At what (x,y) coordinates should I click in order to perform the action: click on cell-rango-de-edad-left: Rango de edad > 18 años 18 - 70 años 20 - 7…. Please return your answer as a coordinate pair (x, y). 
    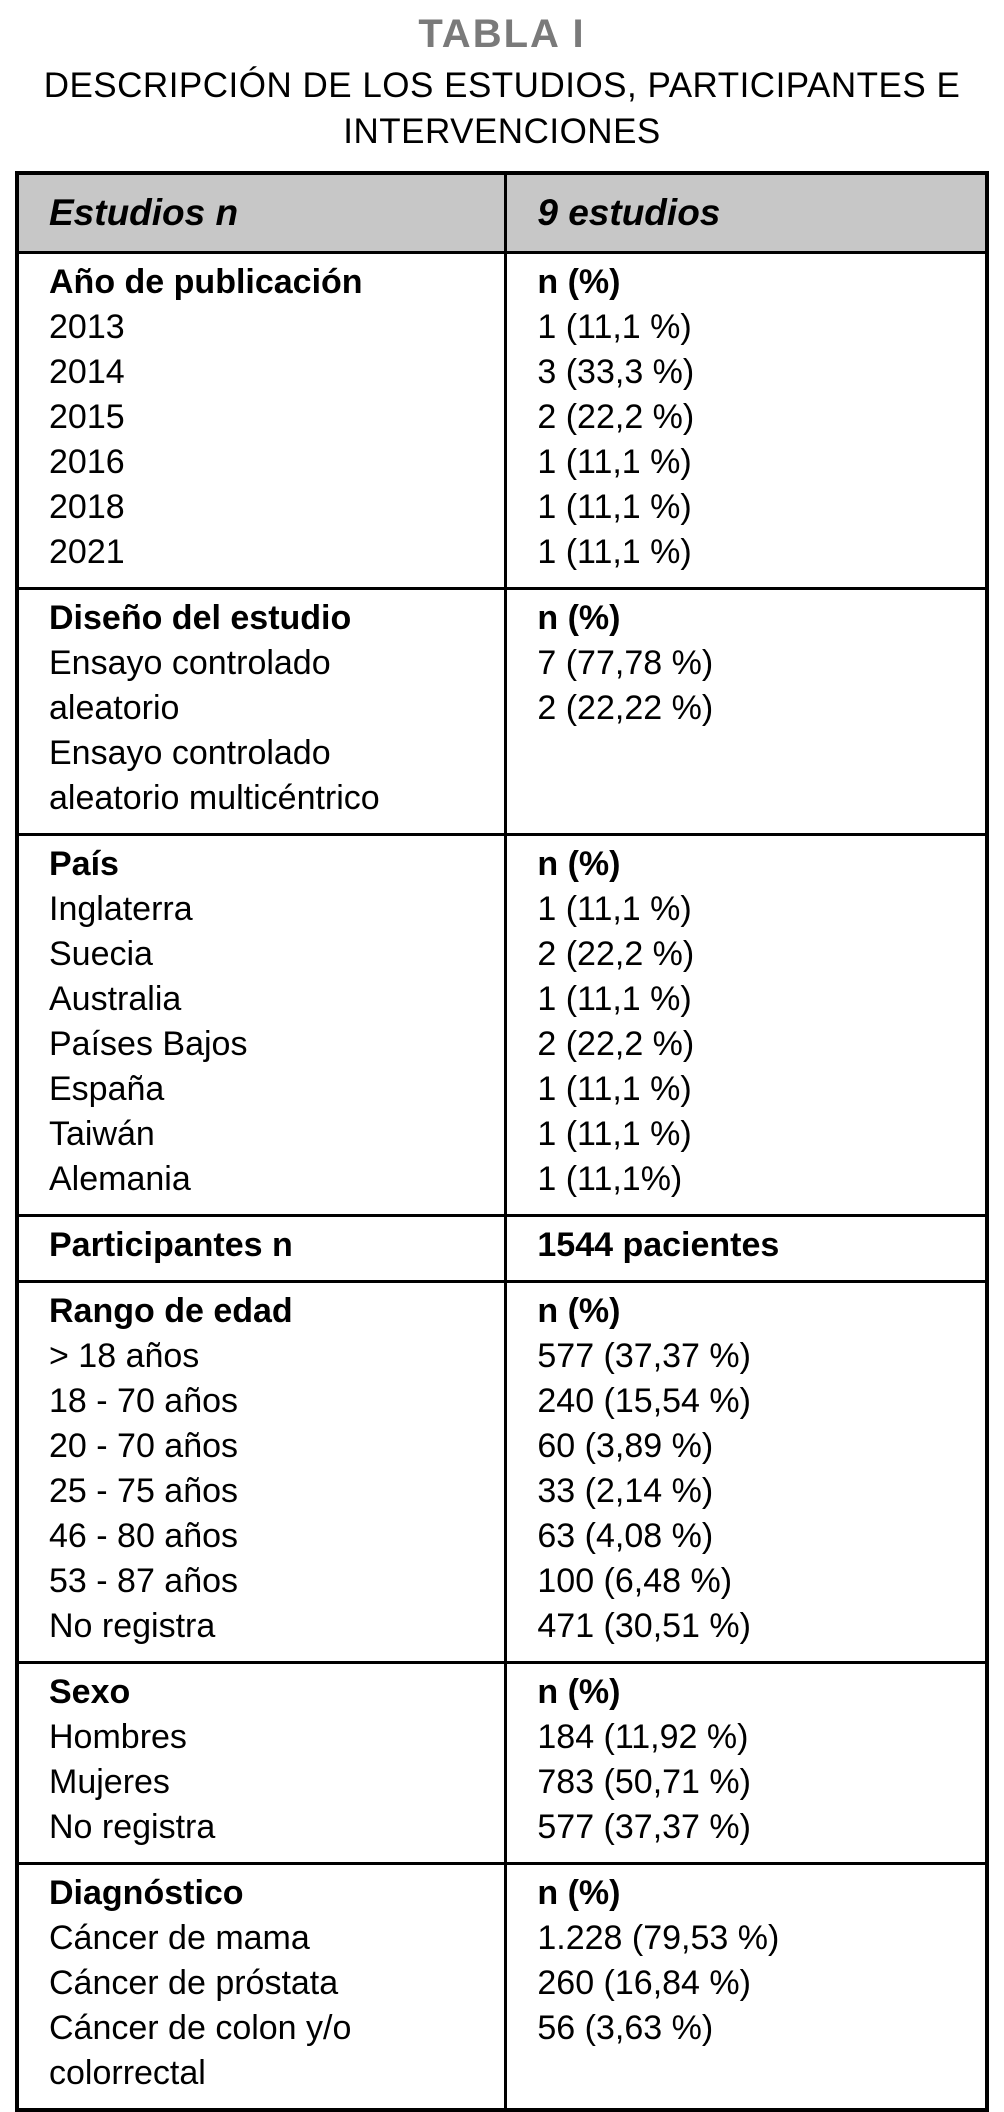
    Looking at the image, I should click on (261, 1471).